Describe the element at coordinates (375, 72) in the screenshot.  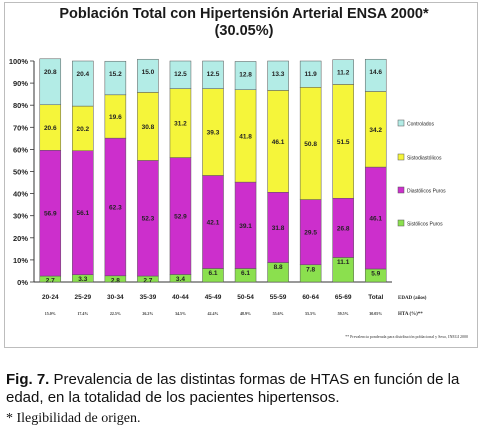
I see `data-label: 14.6` at that location.